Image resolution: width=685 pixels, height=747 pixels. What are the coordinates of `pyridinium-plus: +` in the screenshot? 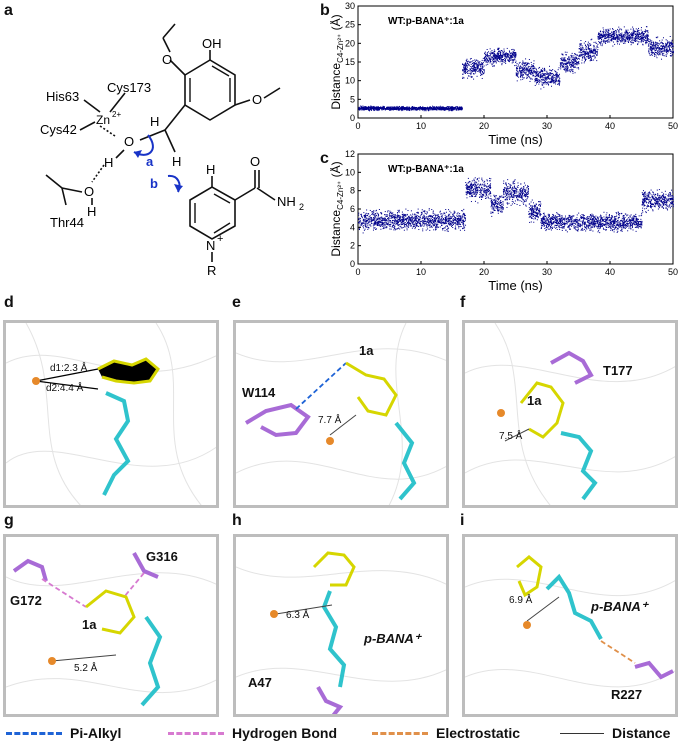 It's located at (220, 239).